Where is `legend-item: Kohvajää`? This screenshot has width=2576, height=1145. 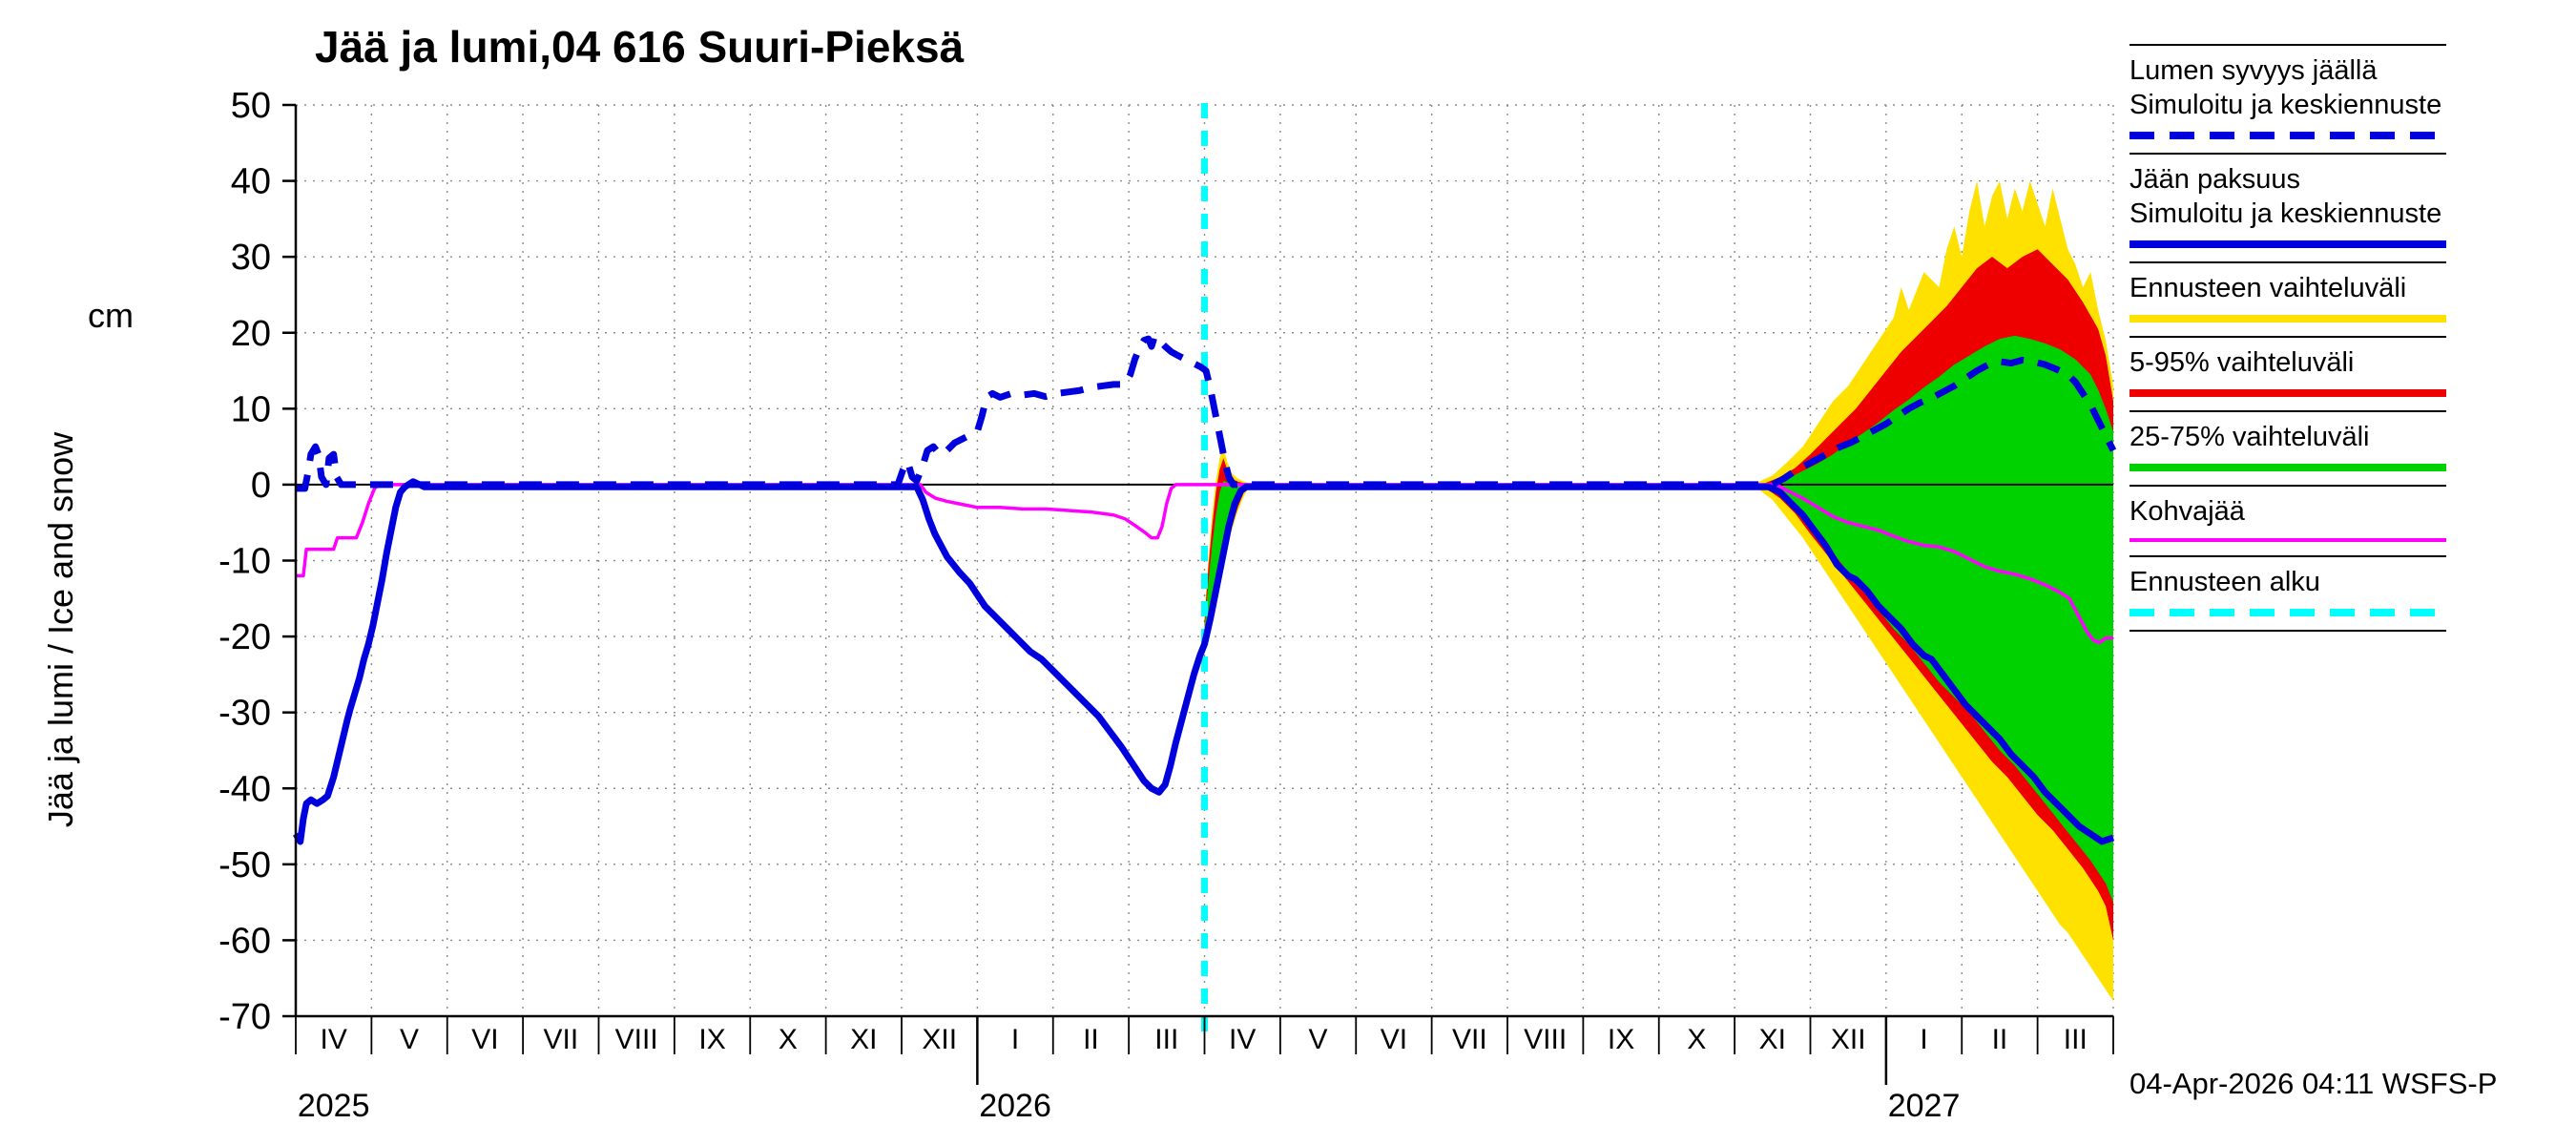
legend-item: Kohvajää is located at coordinates (2287, 522).